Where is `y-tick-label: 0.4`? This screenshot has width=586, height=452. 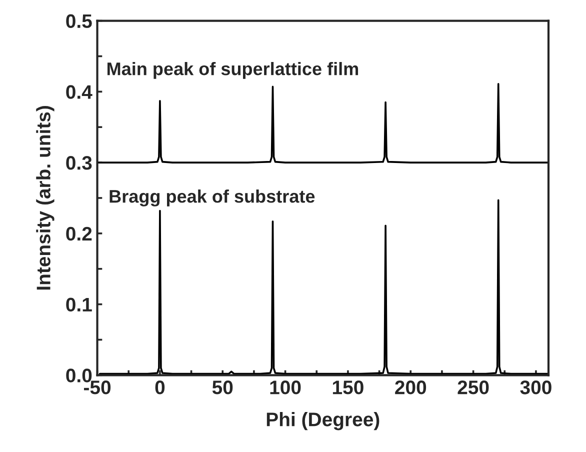
y-tick-label: 0.4 is located at coordinates (79, 92).